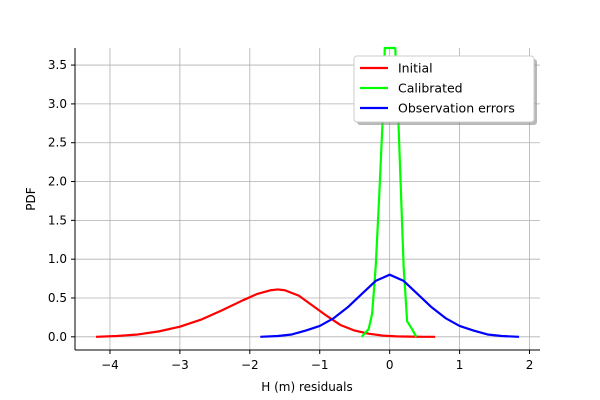 The image size is (600, 400). I want to click on x-tick-label: −4, so click(110, 365).